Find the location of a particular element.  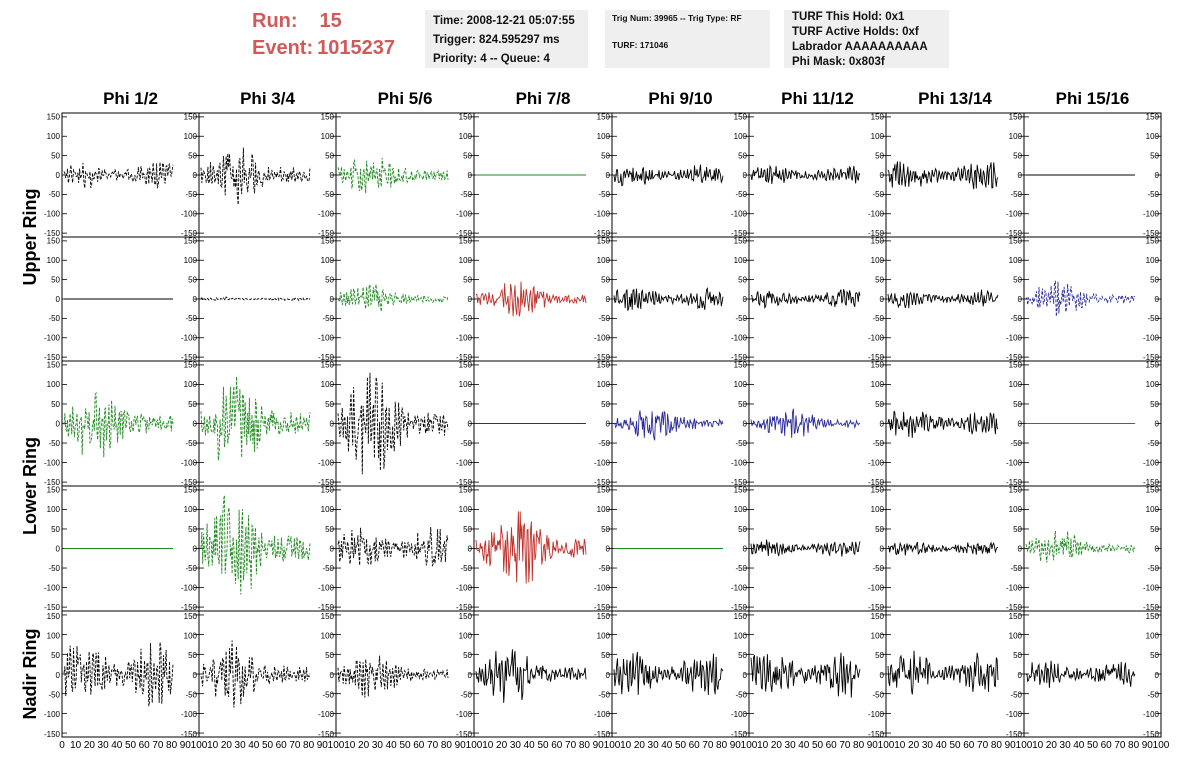

x-tick-label: 50 is located at coordinates (405, 745).